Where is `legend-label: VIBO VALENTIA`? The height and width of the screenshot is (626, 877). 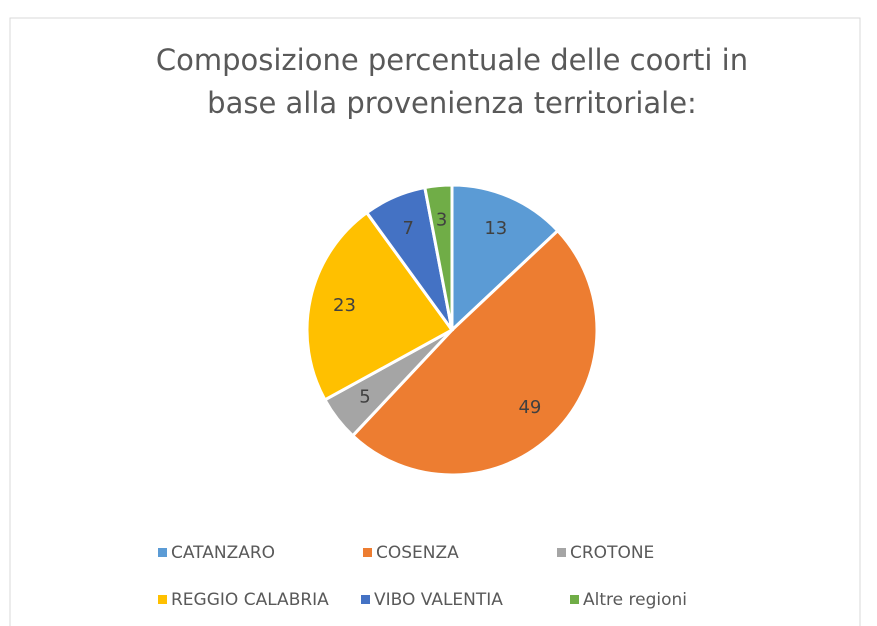
legend-label: VIBO VALENTIA is located at coordinates (438, 600).